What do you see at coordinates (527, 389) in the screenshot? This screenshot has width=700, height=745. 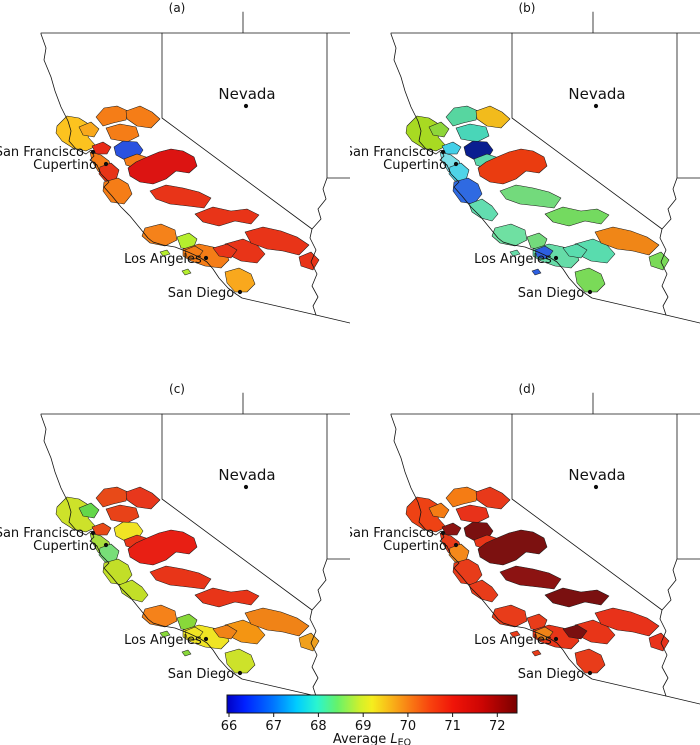 I see `panel-label-d: (d)` at bounding box center [527, 389].